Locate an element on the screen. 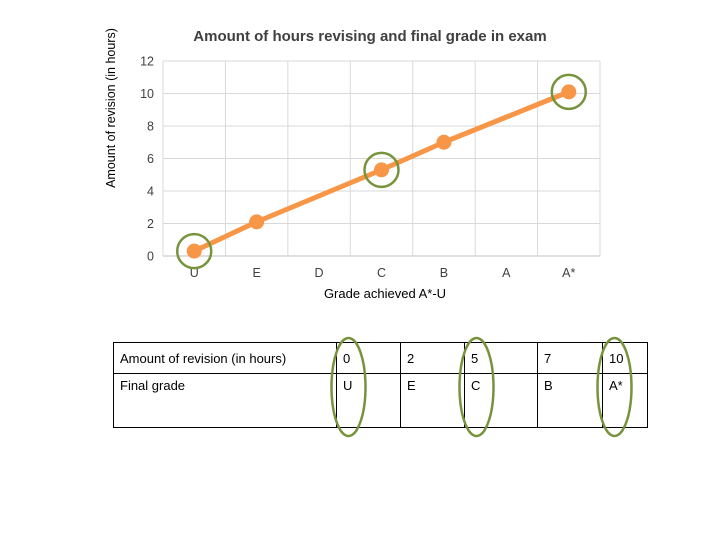 Image resolution: width=720 pixels, height=540 pixels. x-tick-label: B is located at coordinates (444, 273).